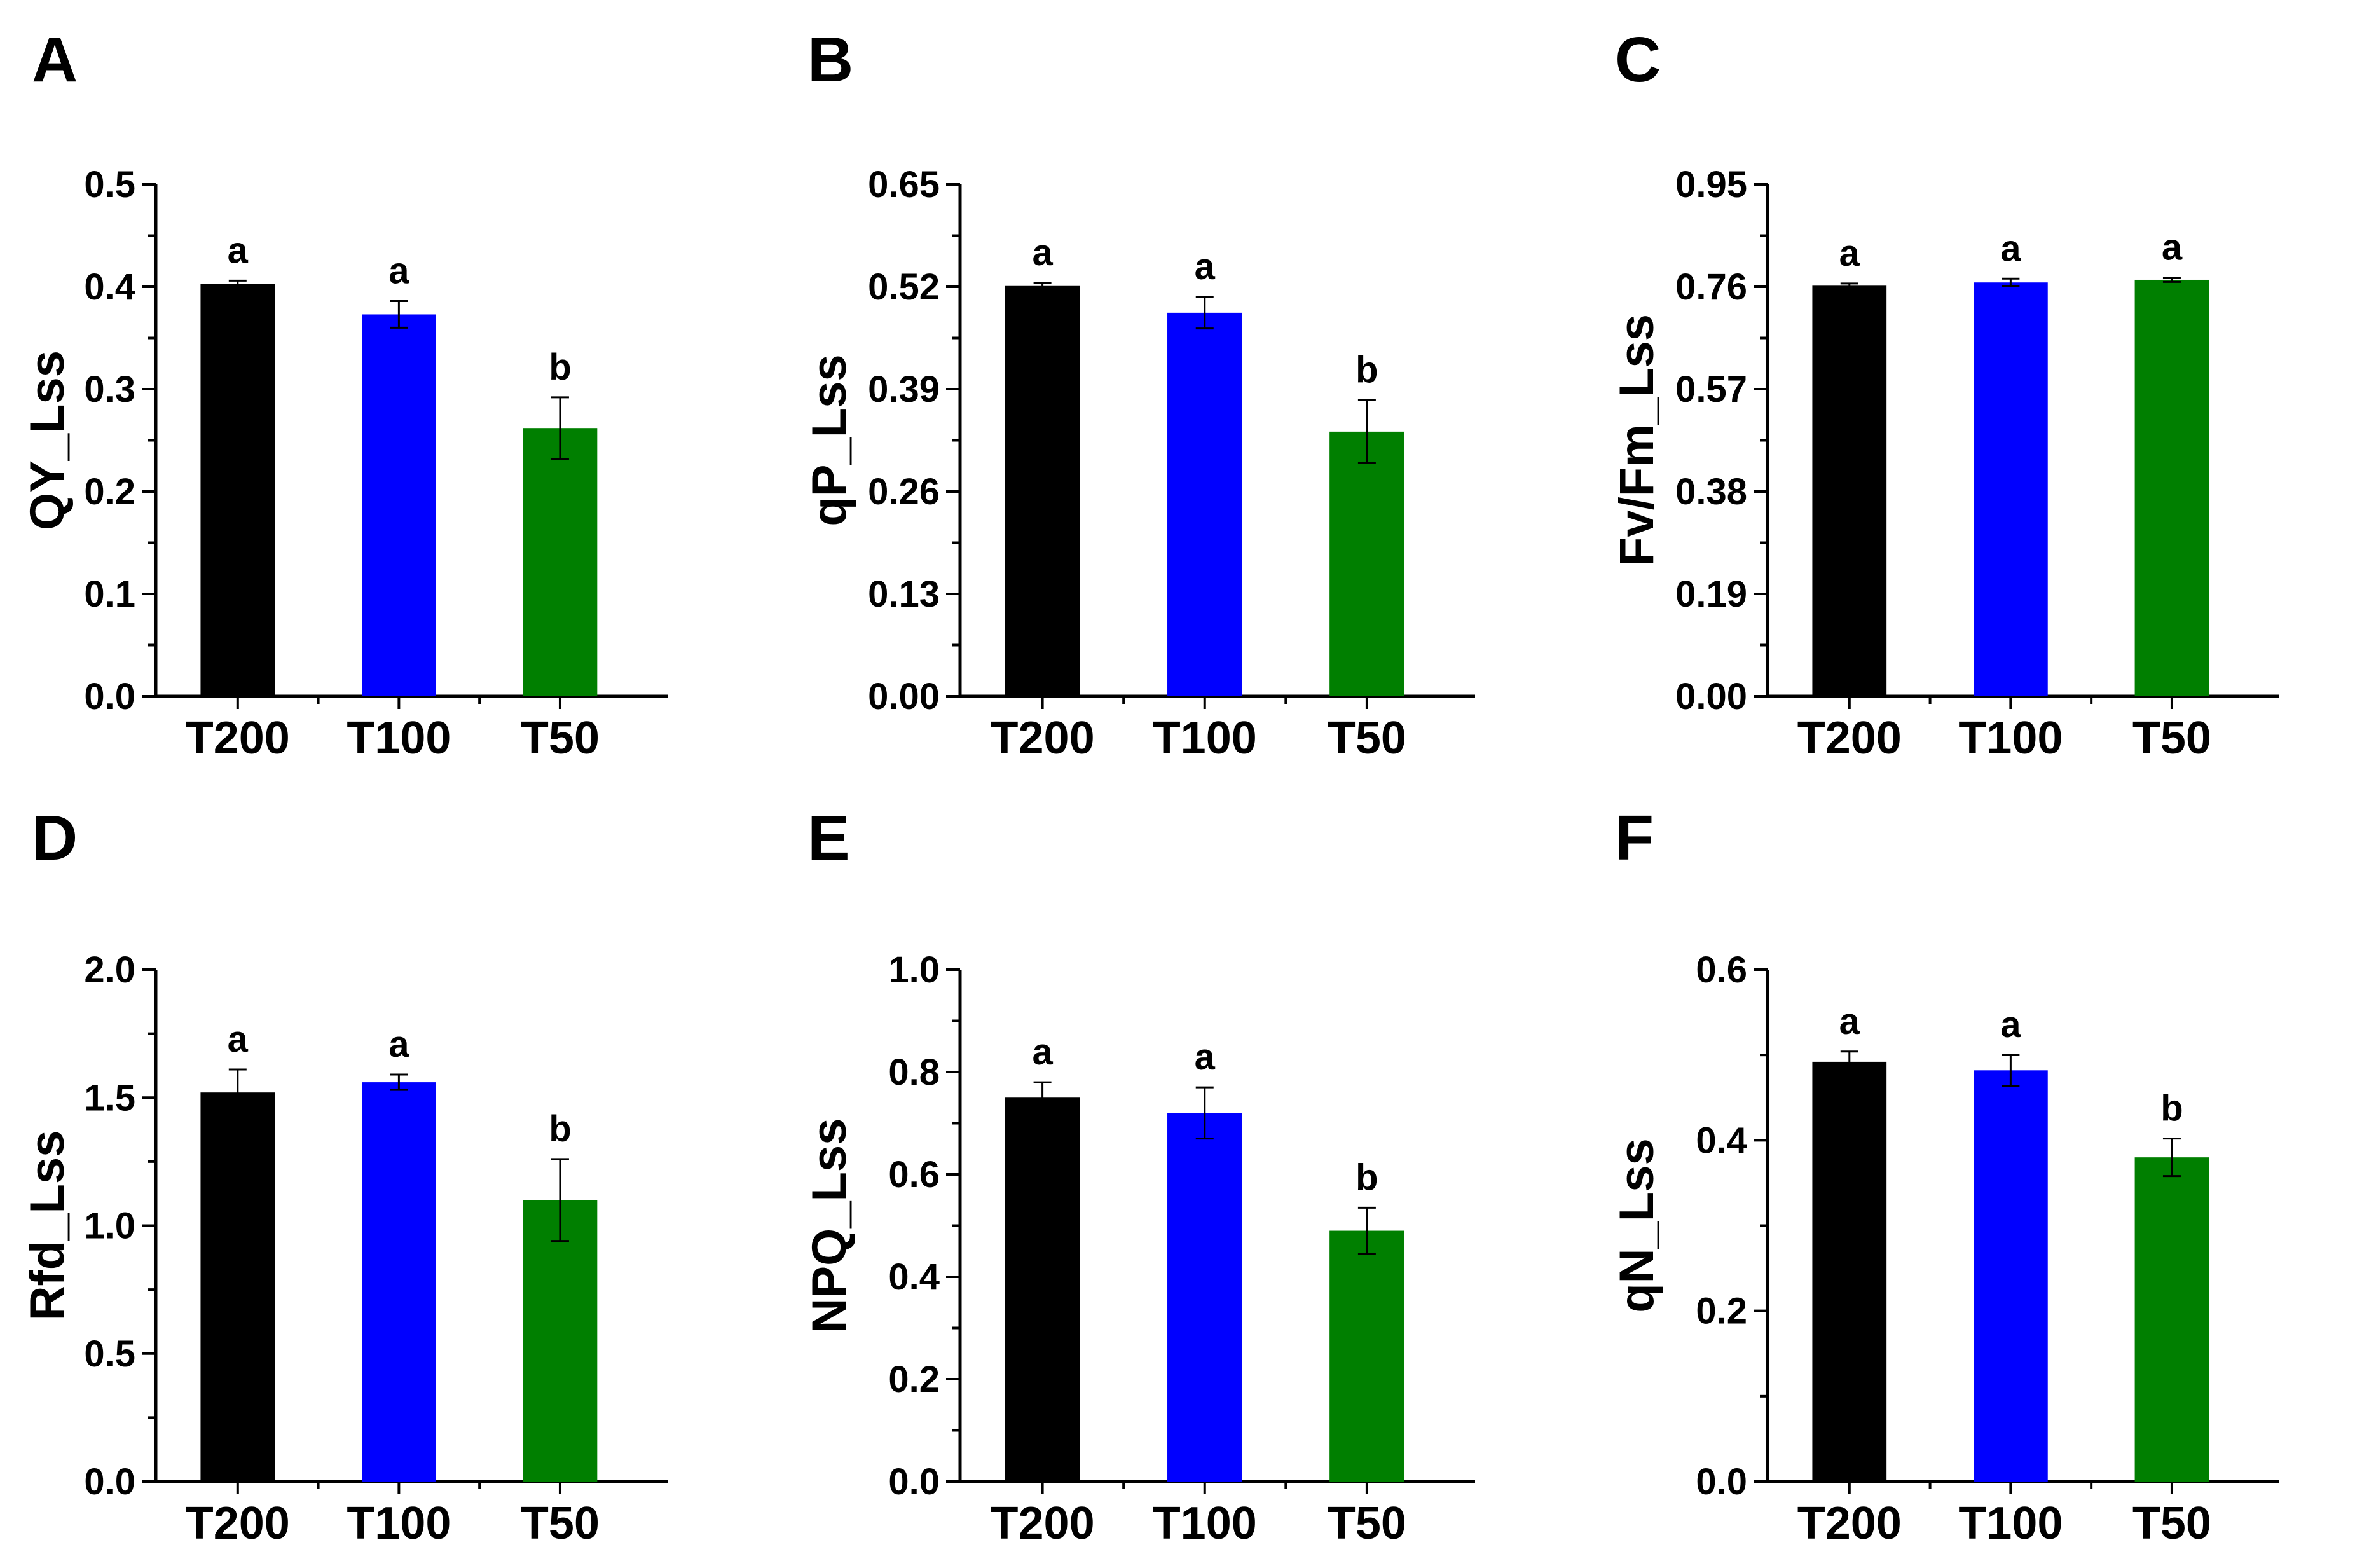  Describe the element at coordinates (830, 59) in the screenshot. I see `panel-letter: B` at that location.